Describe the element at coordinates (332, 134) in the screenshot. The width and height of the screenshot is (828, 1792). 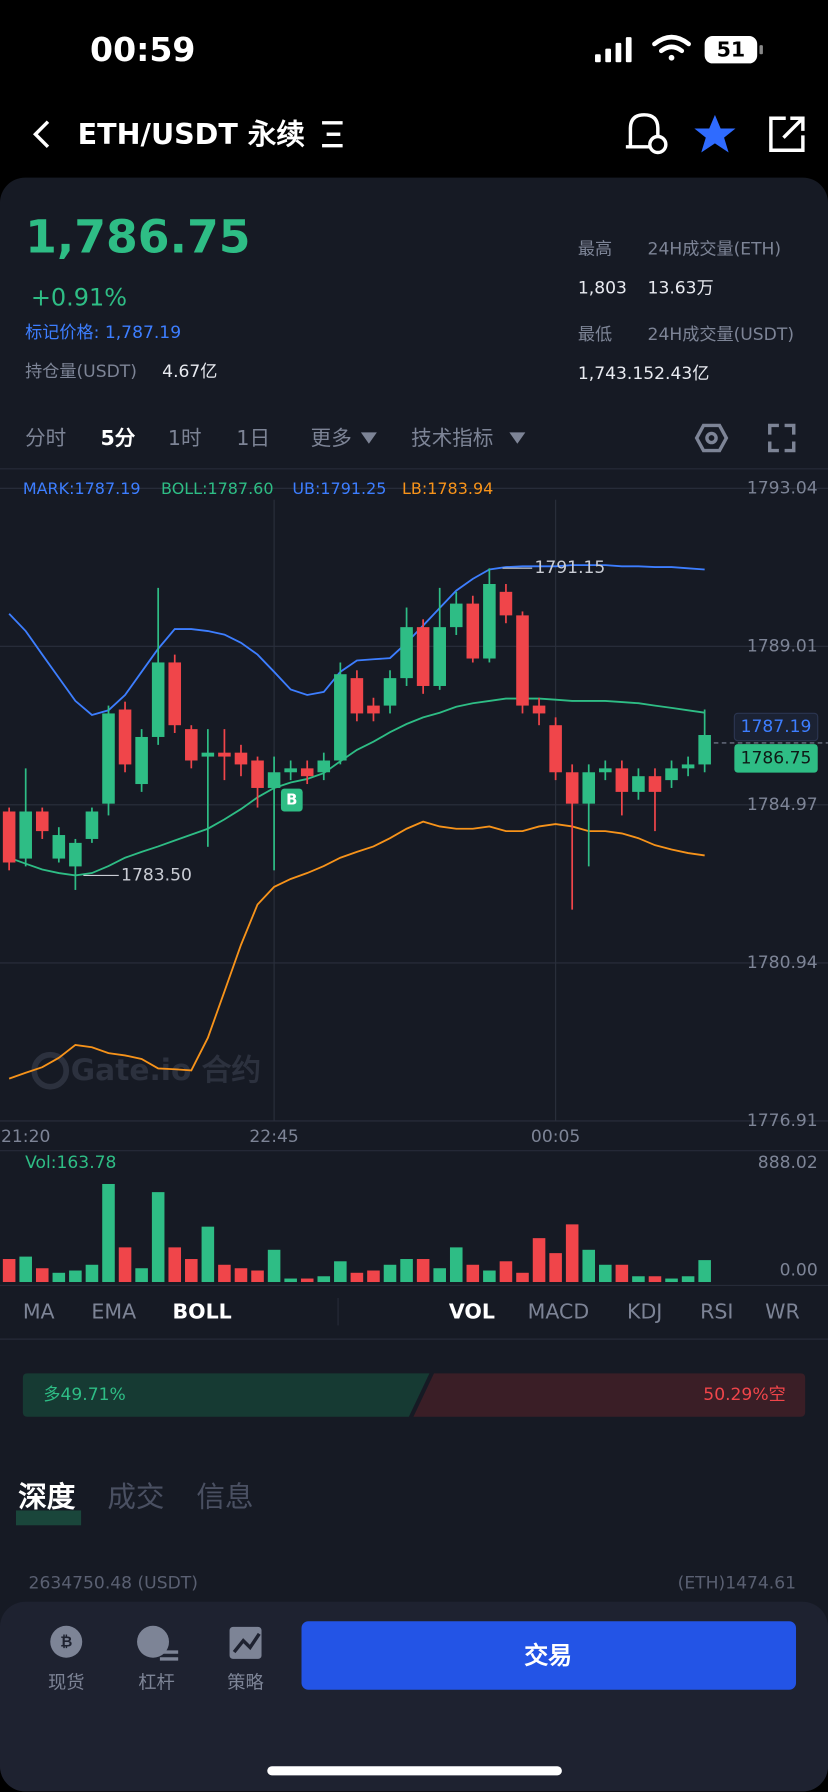
I see `menu-icon` at that location.